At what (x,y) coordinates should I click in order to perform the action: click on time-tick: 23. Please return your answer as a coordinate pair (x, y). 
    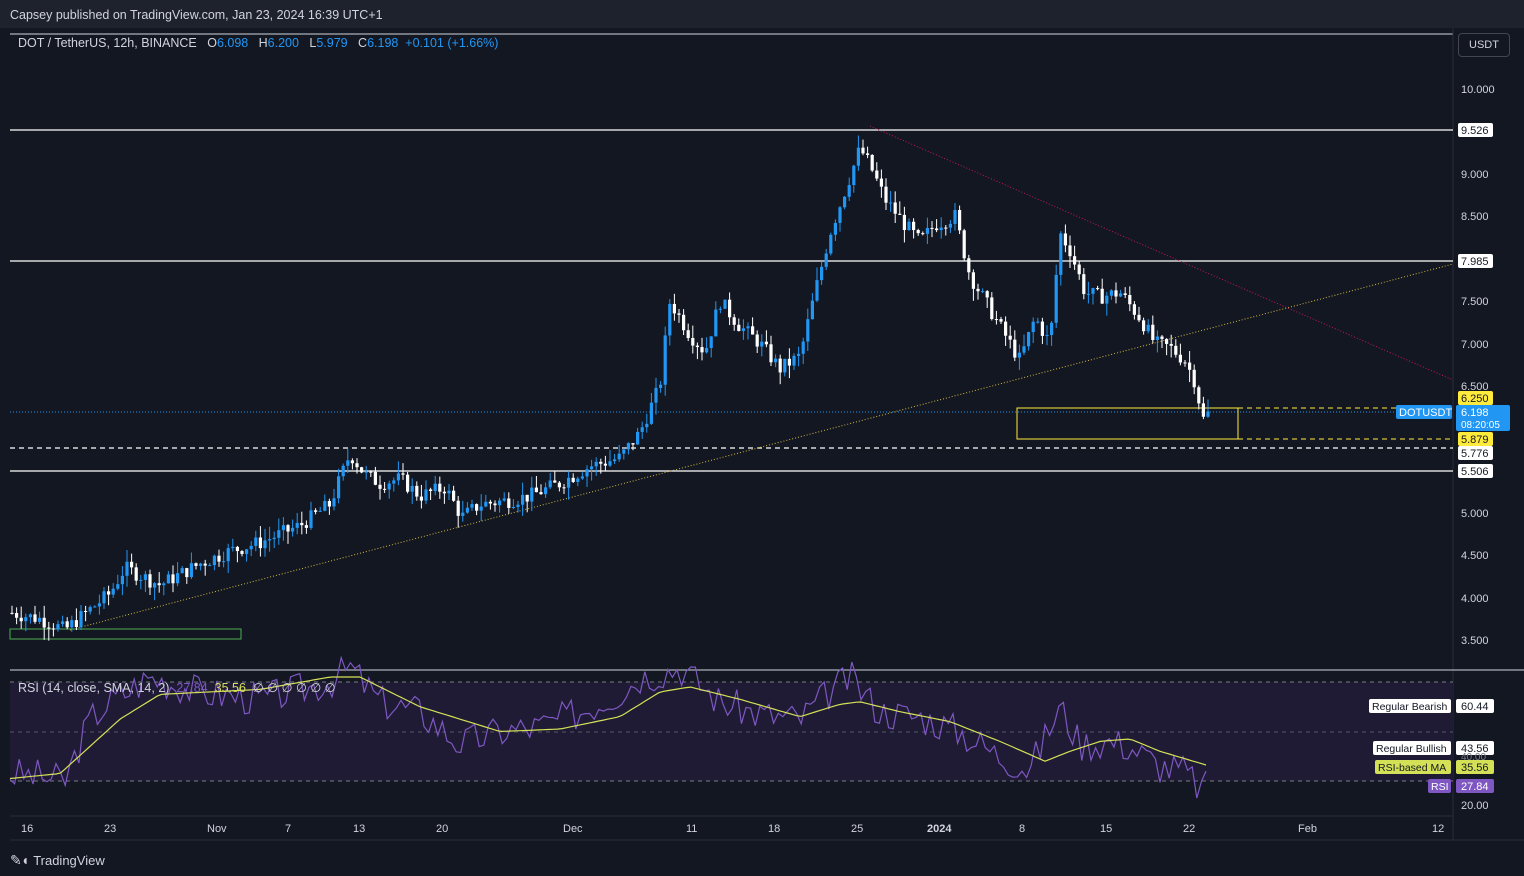
    Looking at the image, I should click on (110, 829).